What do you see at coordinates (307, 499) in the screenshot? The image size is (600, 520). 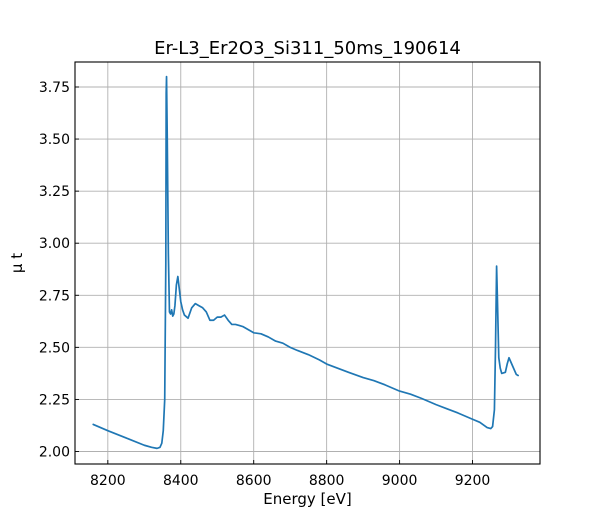 I see `x-axis-label: Energy [eV]` at bounding box center [307, 499].